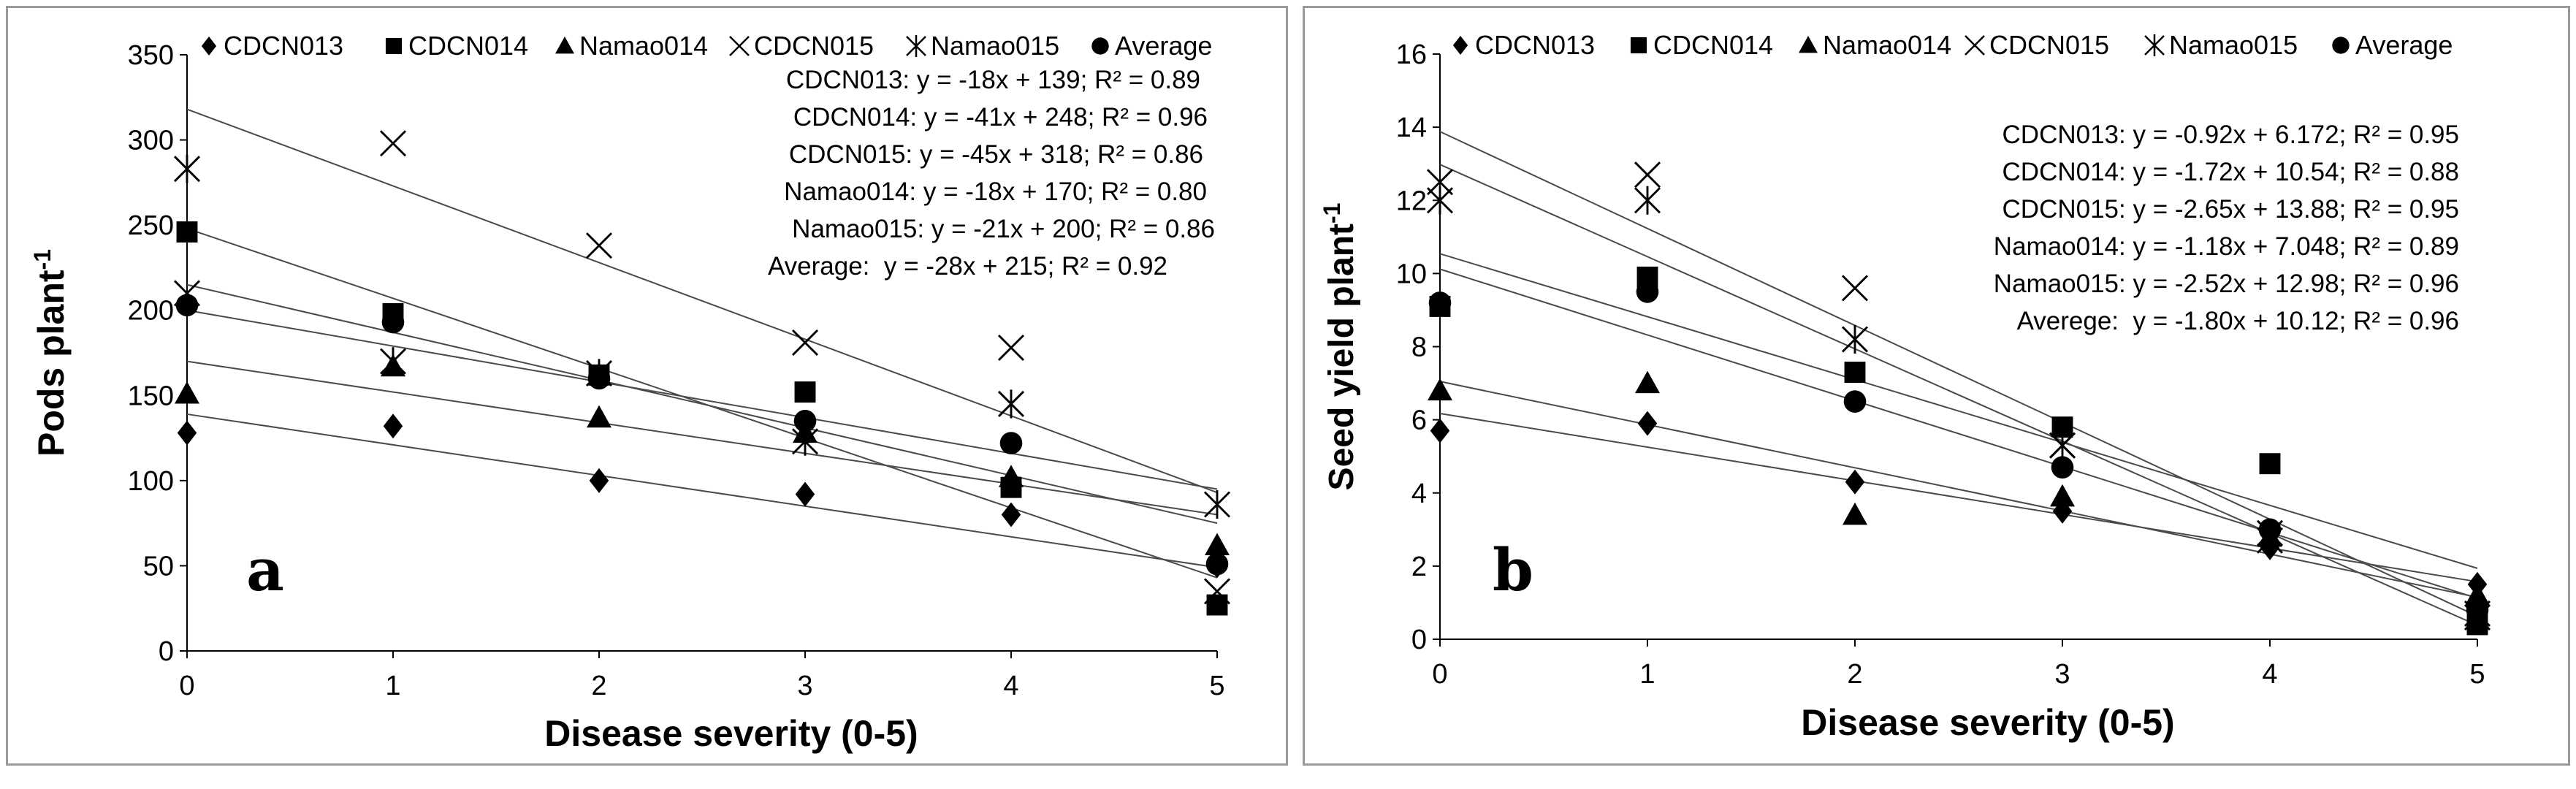  Describe the element at coordinates (1003, 229) in the screenshot. I see `equation-4: Namao015: y = -21x + 200; R² = 0.86` at that location.